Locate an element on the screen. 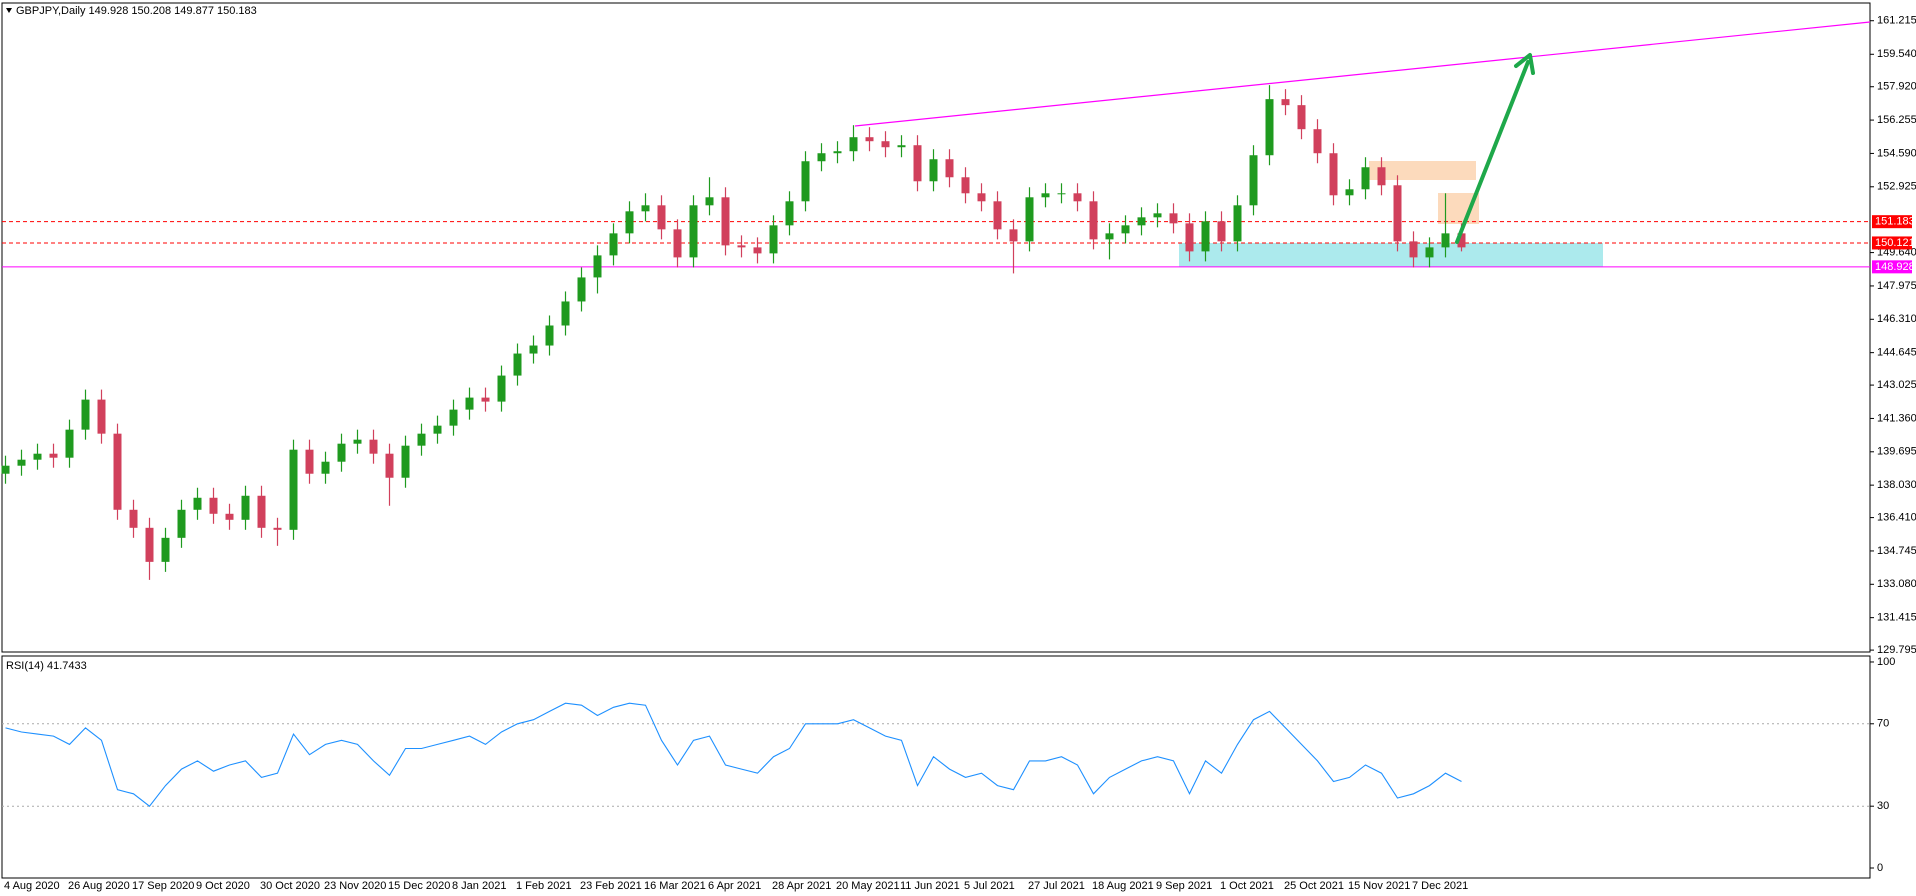 This screenshot has width=1916, height=896. y-tick-label: 129.795 is located at coordinates (1896, 650).